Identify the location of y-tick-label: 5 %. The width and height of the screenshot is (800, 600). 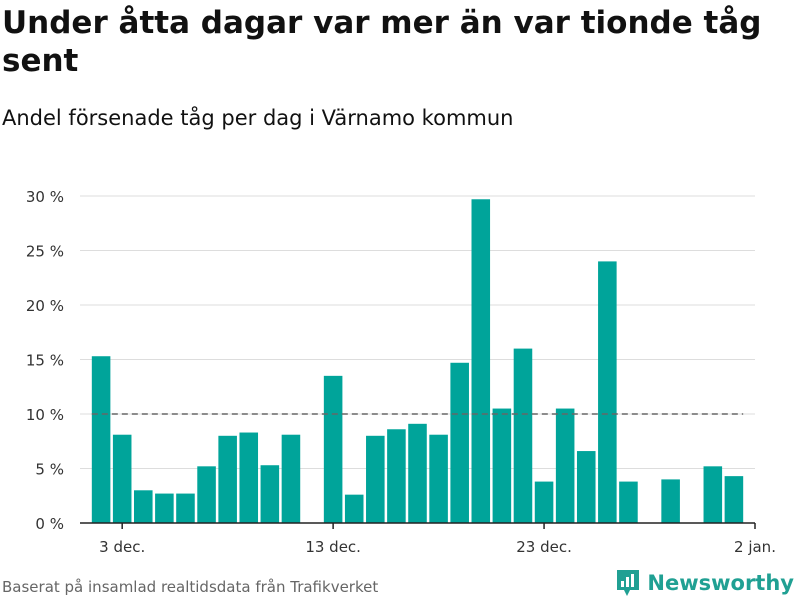
(49, 470).